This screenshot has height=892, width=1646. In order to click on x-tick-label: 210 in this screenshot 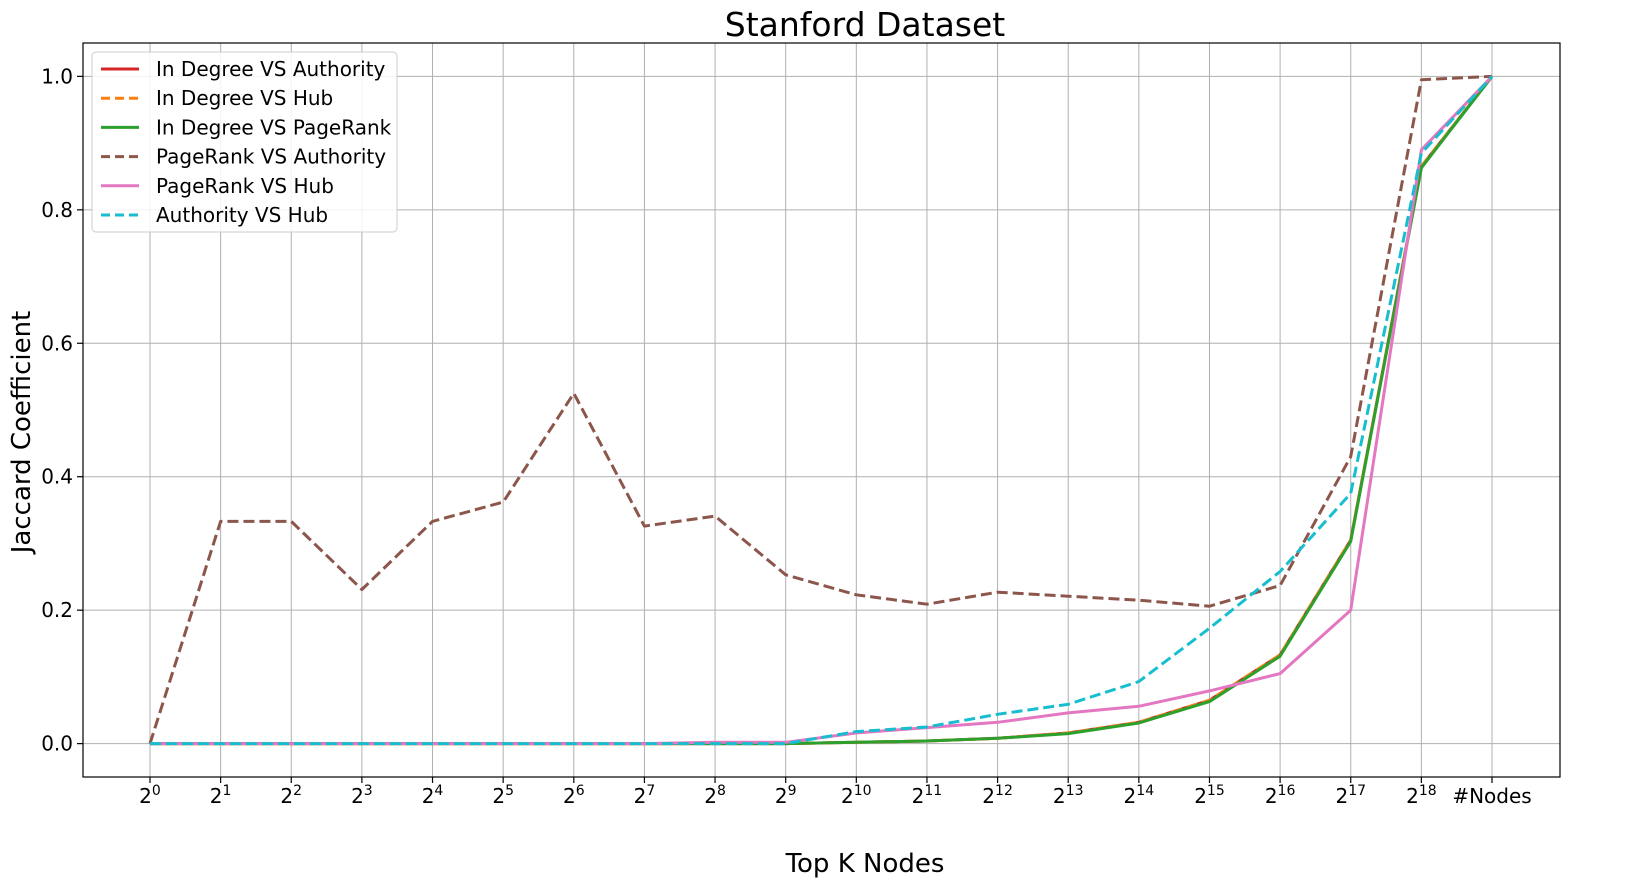, I will do `click(856, 795)`.